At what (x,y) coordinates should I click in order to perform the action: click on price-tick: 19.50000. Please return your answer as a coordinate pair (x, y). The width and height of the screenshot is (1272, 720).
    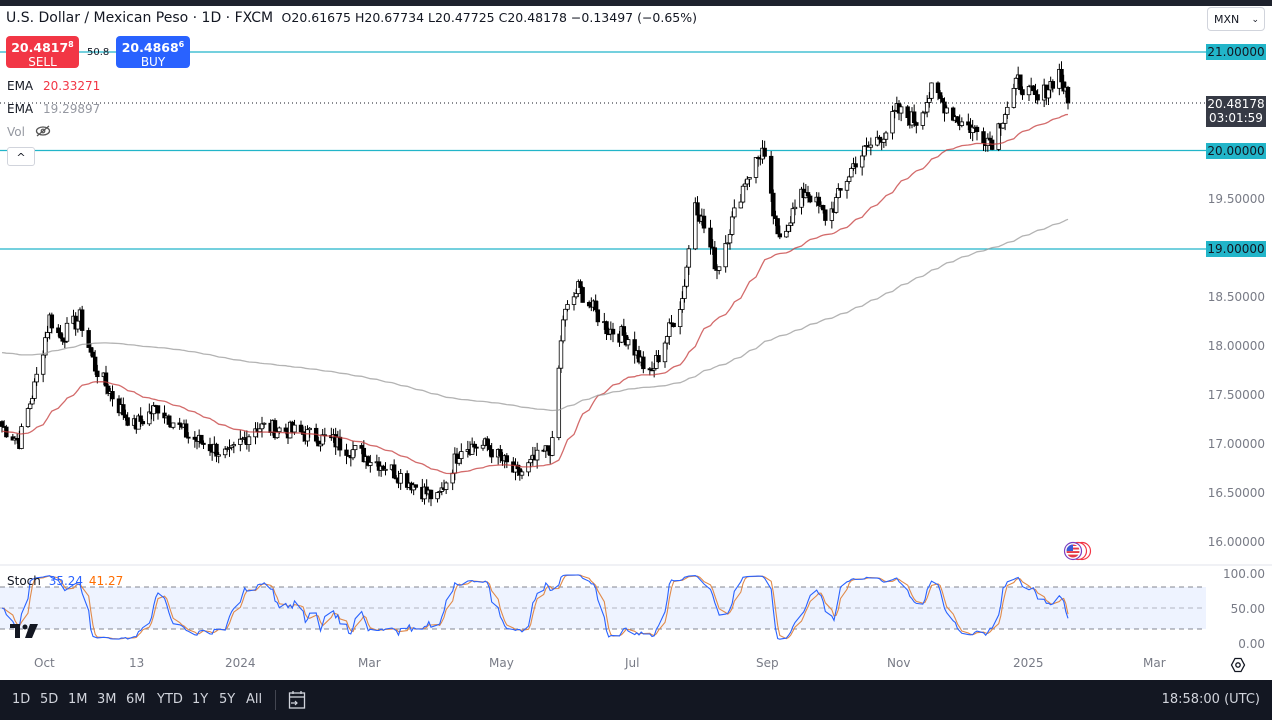
    Looking at the image, I should click on (1236, 199).